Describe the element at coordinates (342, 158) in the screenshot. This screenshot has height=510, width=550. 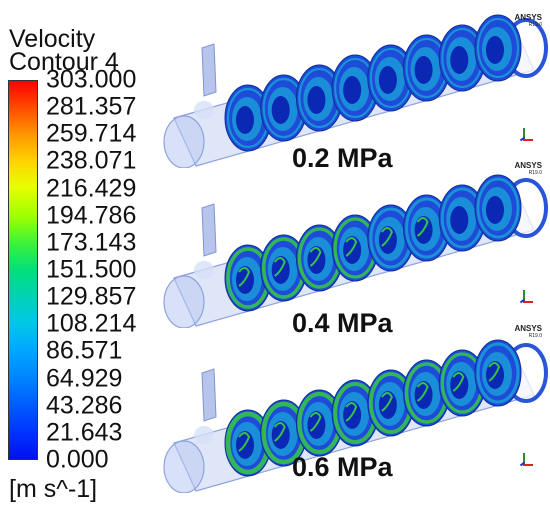
I see `pressure-label: 0.2 MPa` at that location.